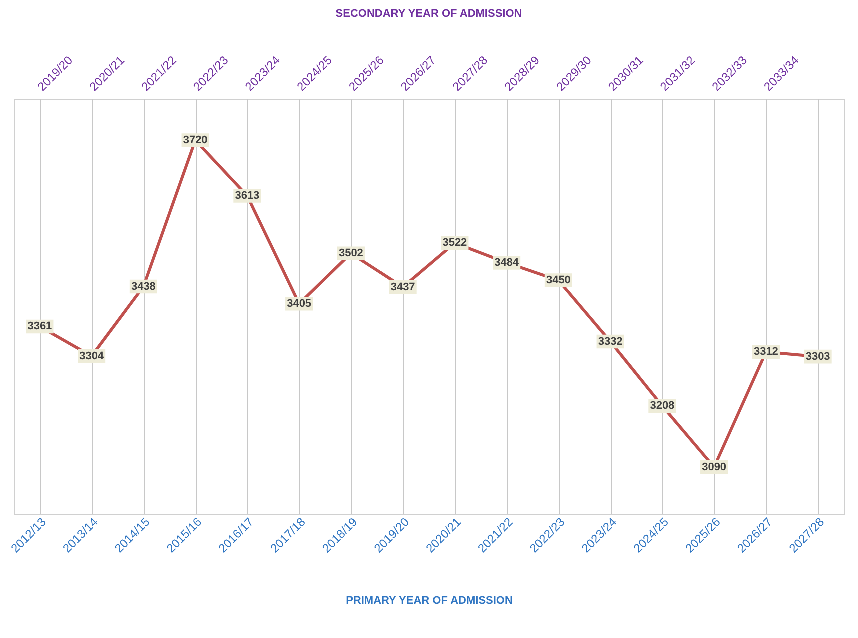  What do you see at coordinates (429, 600) in the screenshot?
I see `x-axis-title: PRIMARY YEAR OF ADMISSION` at bounding box center [429, 600].